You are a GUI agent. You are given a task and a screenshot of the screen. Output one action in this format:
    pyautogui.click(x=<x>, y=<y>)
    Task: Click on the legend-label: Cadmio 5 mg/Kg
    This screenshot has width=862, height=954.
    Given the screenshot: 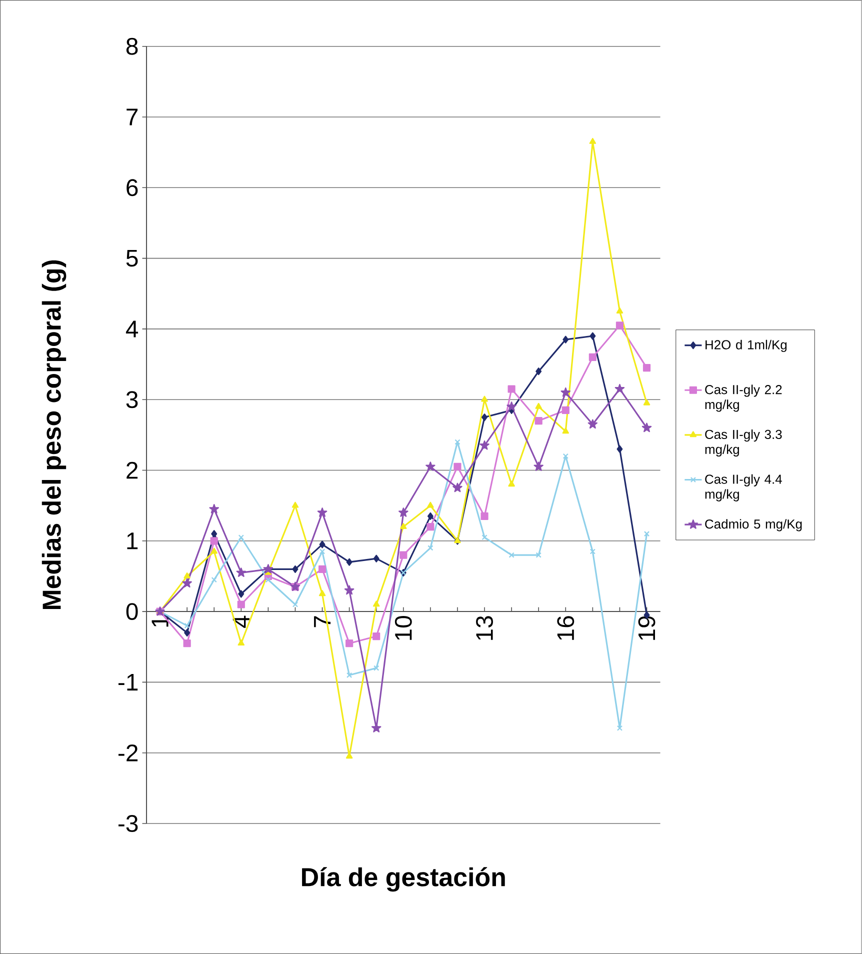 What is the action you would take?
    pyautogui.click(x=753, y=525)
    